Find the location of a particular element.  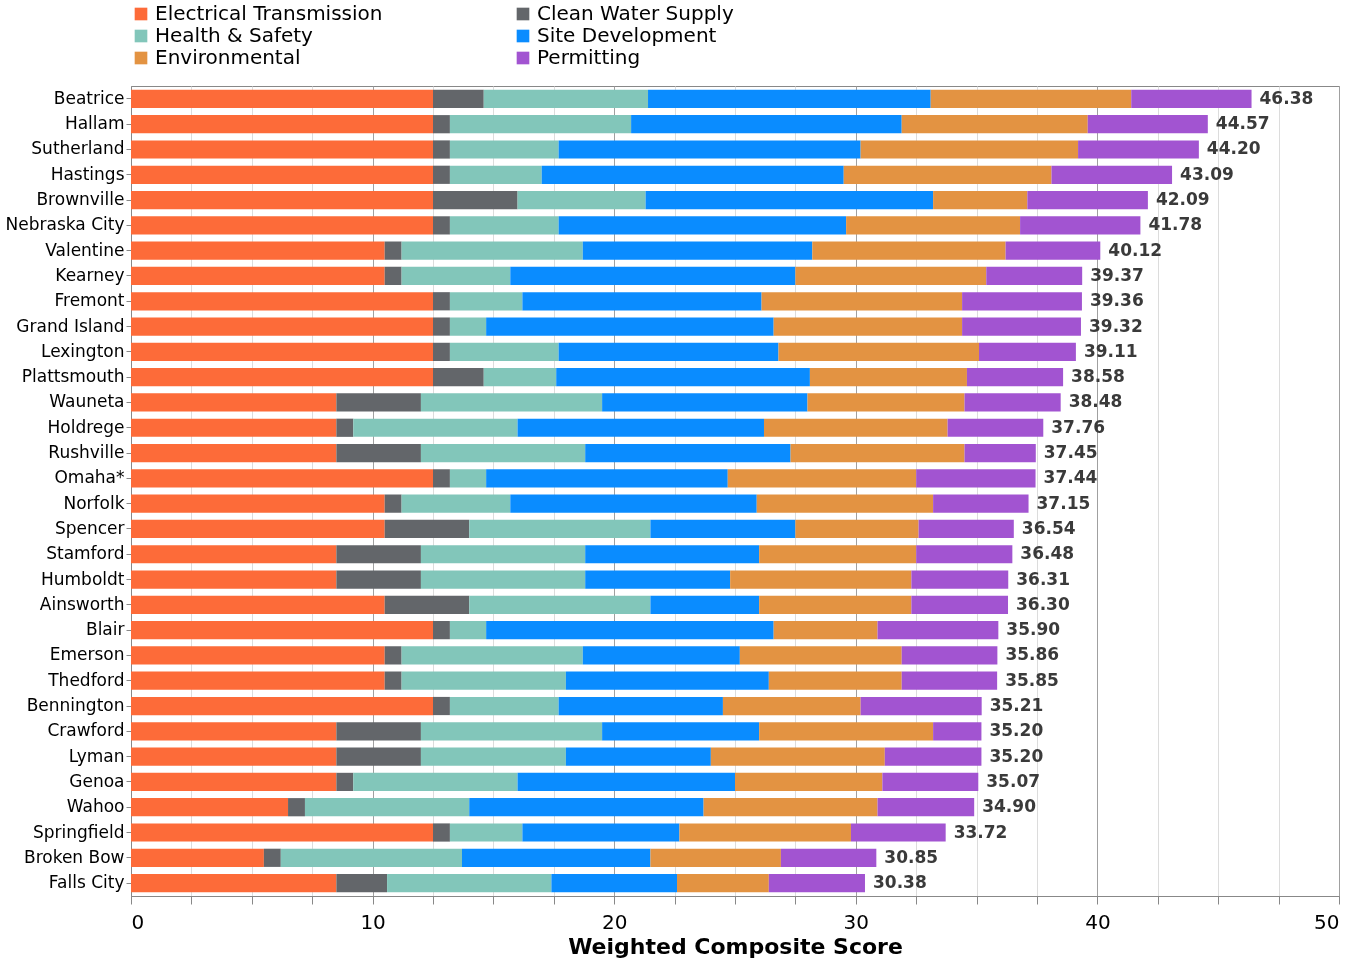

total-label: 46.38 is located at coordinates (1286, 97).